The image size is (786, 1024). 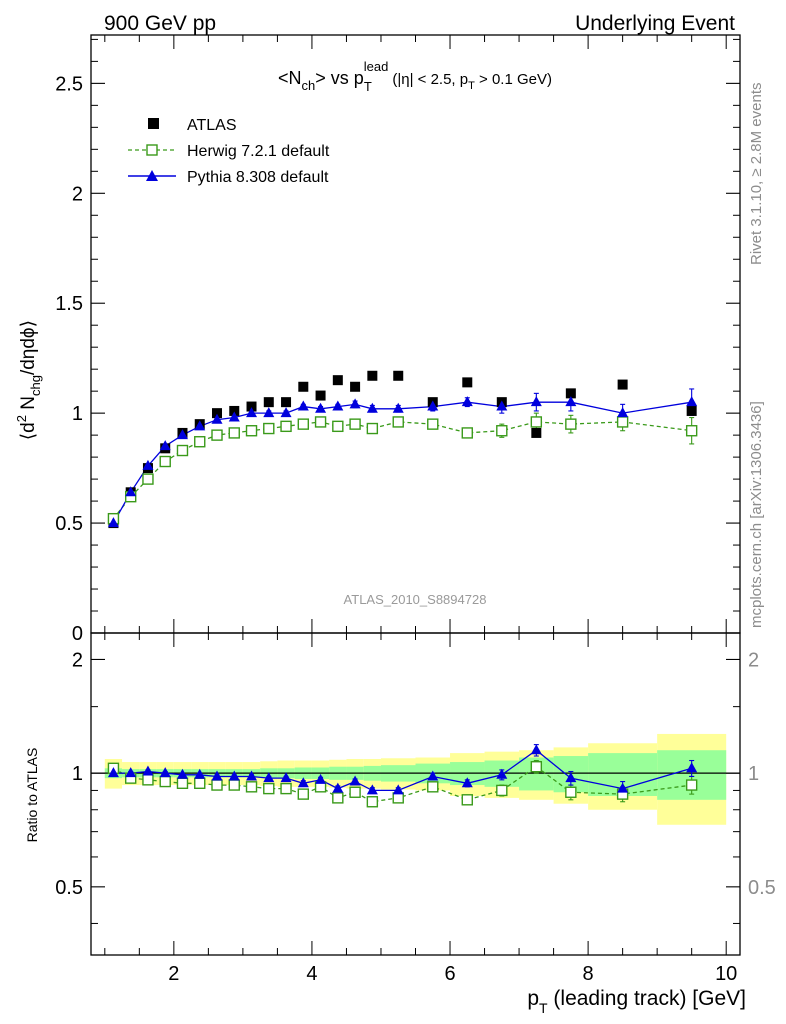 What do you see at coordinates (153, 123) in the screenshot?
I see `legend-atlas-marker` at bounding box center [153, 123].